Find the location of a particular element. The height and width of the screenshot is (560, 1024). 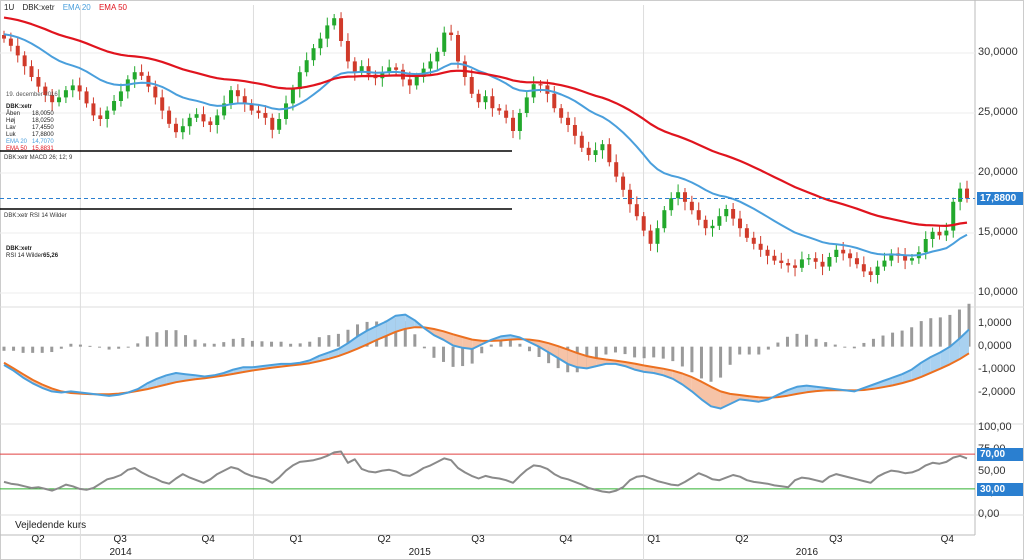

price-tick-label: 30,0000 is located at coordinates (998, 52).